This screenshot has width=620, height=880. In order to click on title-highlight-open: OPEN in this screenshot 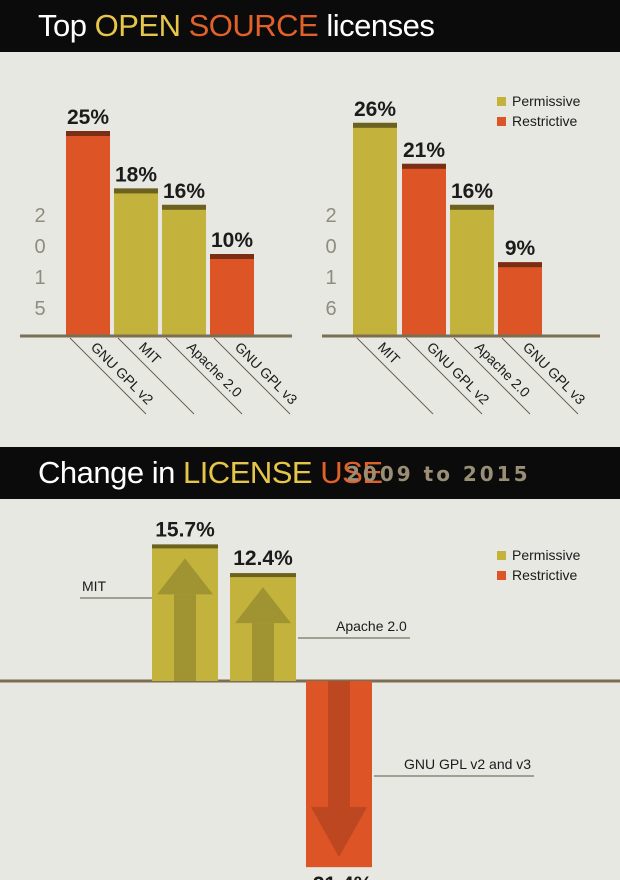, I will do `click(137, 25)`.